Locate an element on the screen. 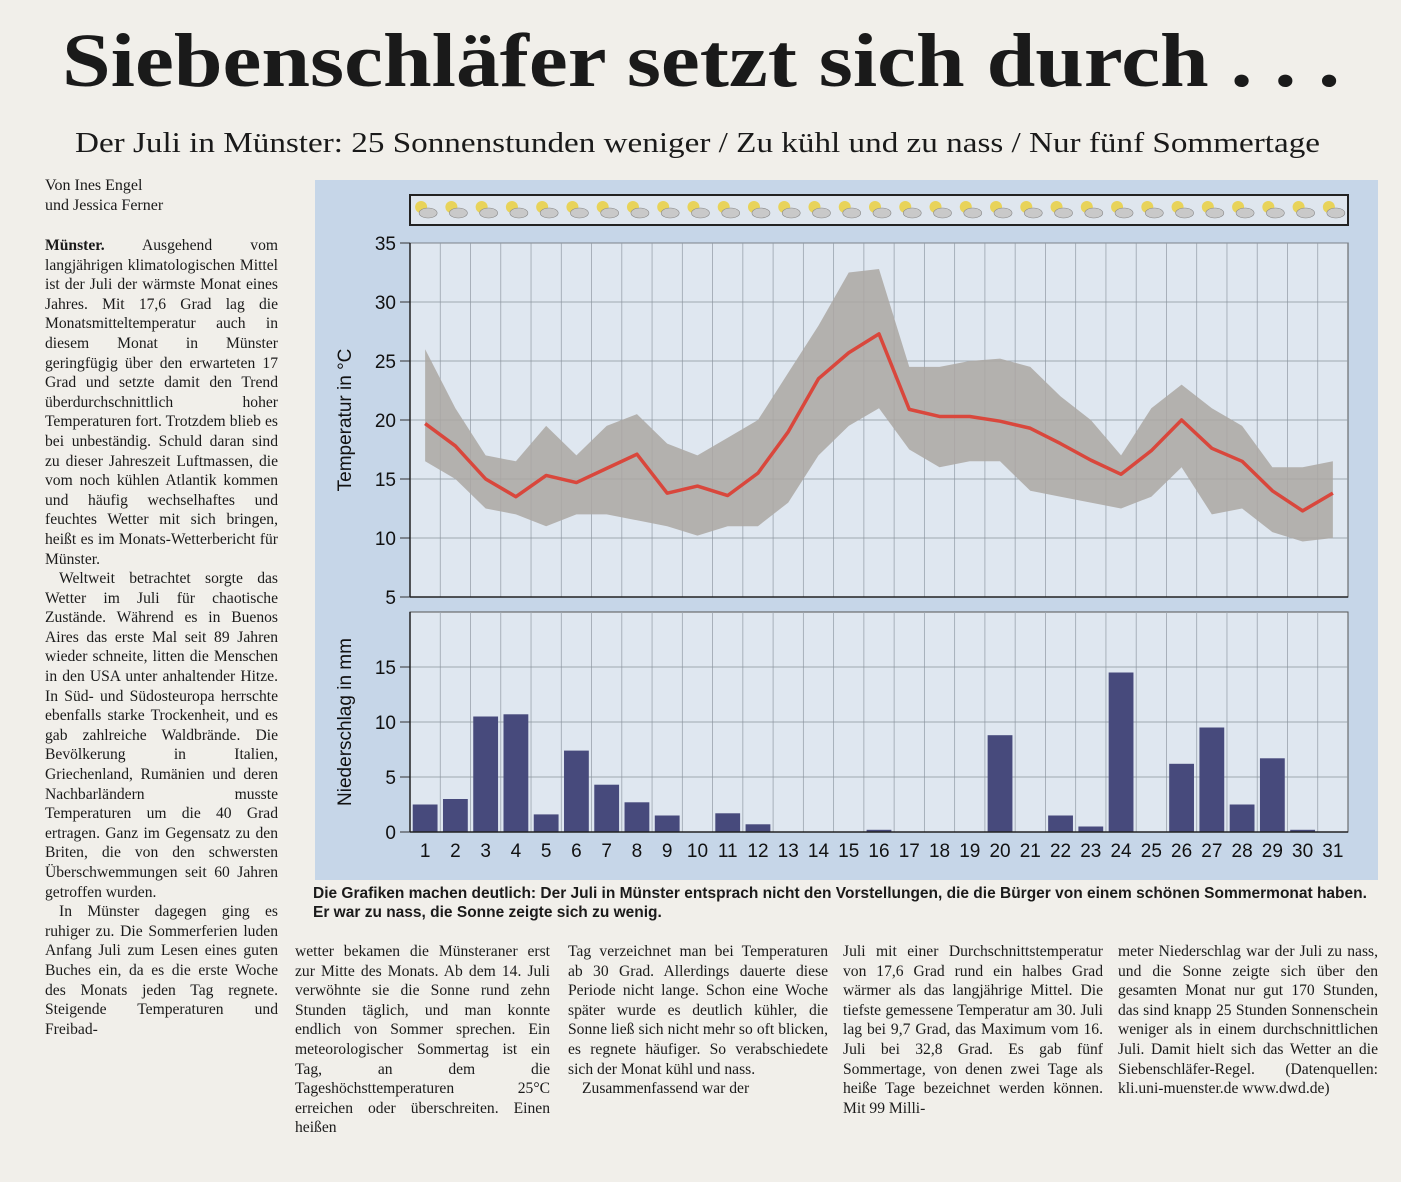  x-tick-label: 11 is located at coordinates (728, 851).